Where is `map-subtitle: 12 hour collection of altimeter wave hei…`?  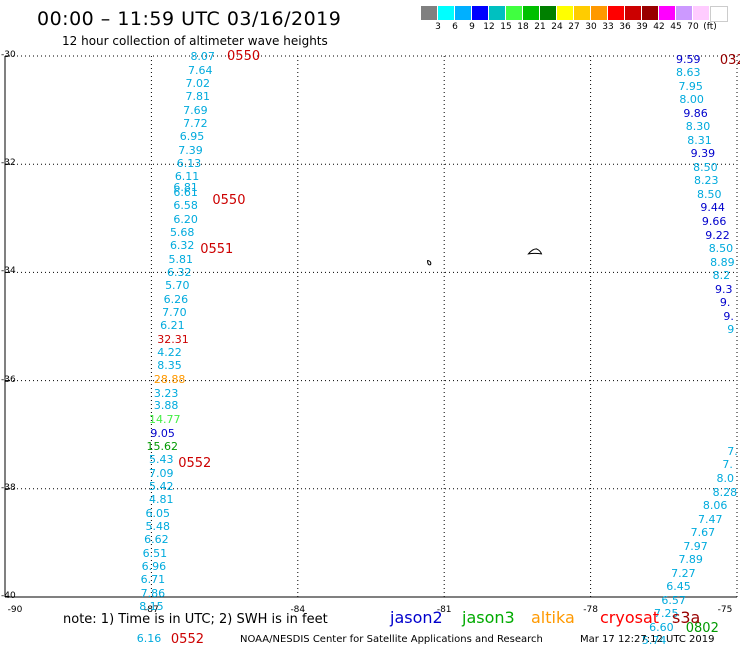
map-subtitle: 12 hour collection of altimeter wave hei… is located at coordinates (195, 41).